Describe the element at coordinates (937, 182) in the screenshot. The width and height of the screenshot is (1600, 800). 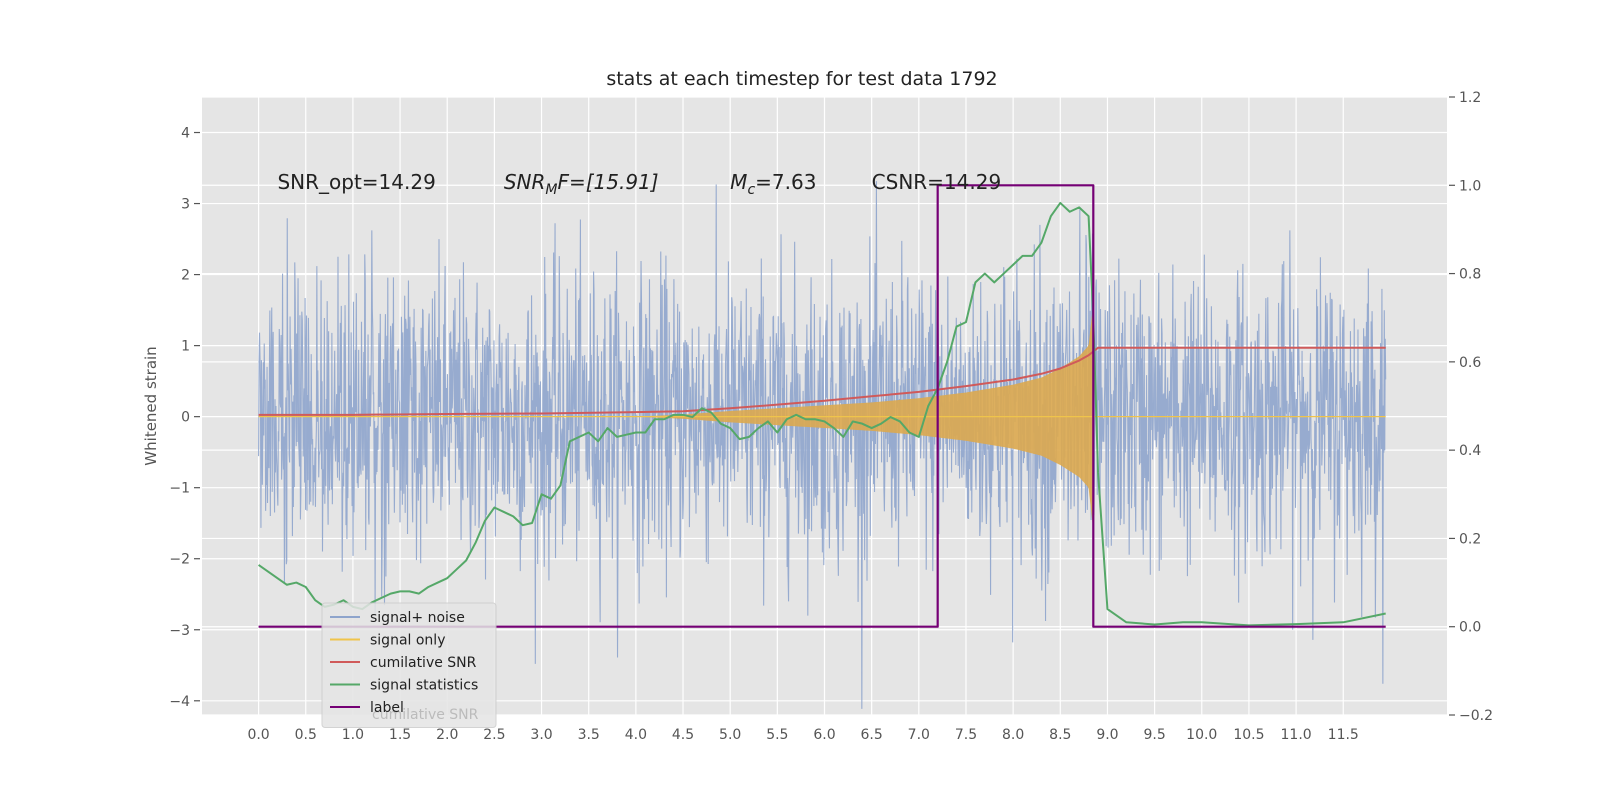
I see `annotation-text: CSNR=14.29` at that location.